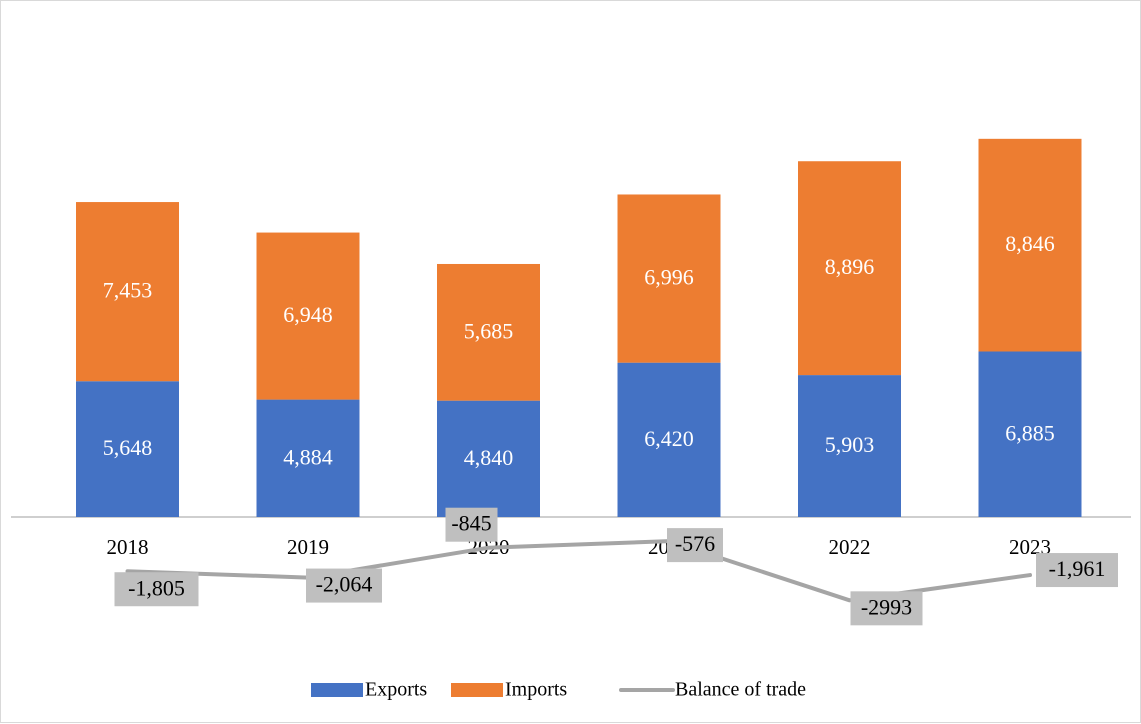  I want to click on bar-exports-2018, so click(127, 449).